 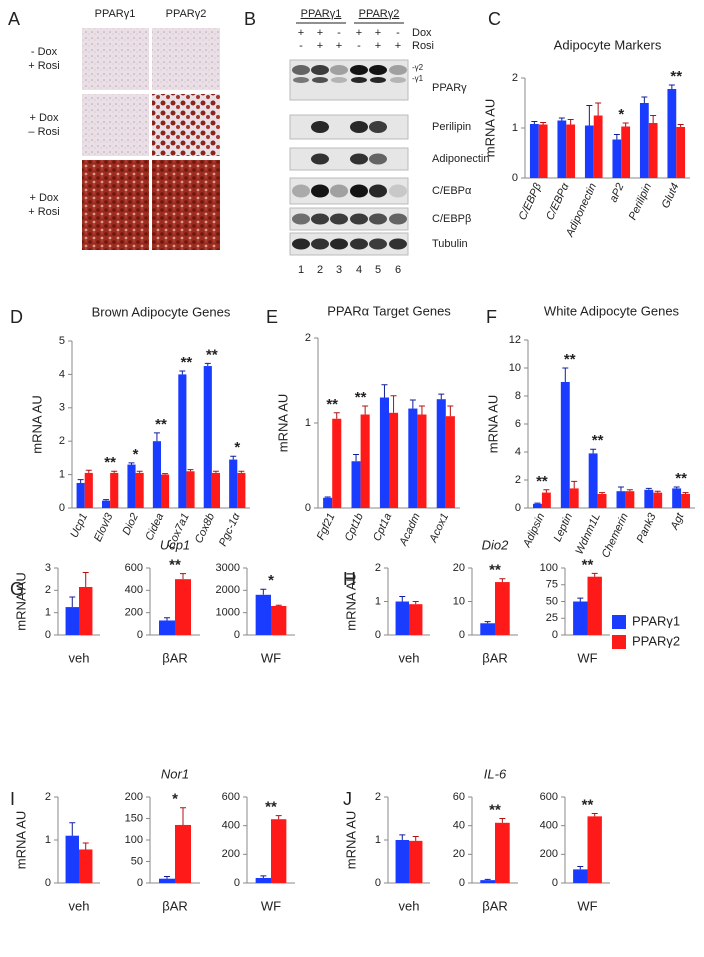 I want to click on y-tick-label: 6, so click(x=518, y=424).